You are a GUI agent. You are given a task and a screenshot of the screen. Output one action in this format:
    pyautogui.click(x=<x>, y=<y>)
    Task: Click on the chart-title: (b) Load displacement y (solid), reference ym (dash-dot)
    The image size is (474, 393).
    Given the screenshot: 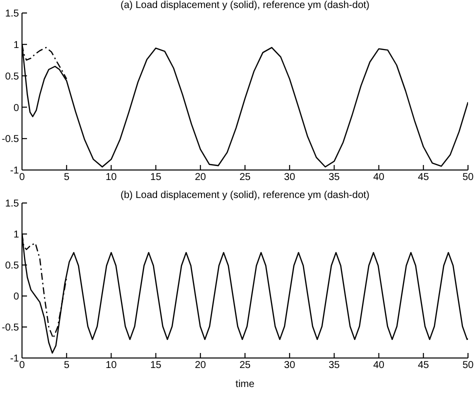 What is the action you would take?
    pyautogui.click(x=245, y=195)
    